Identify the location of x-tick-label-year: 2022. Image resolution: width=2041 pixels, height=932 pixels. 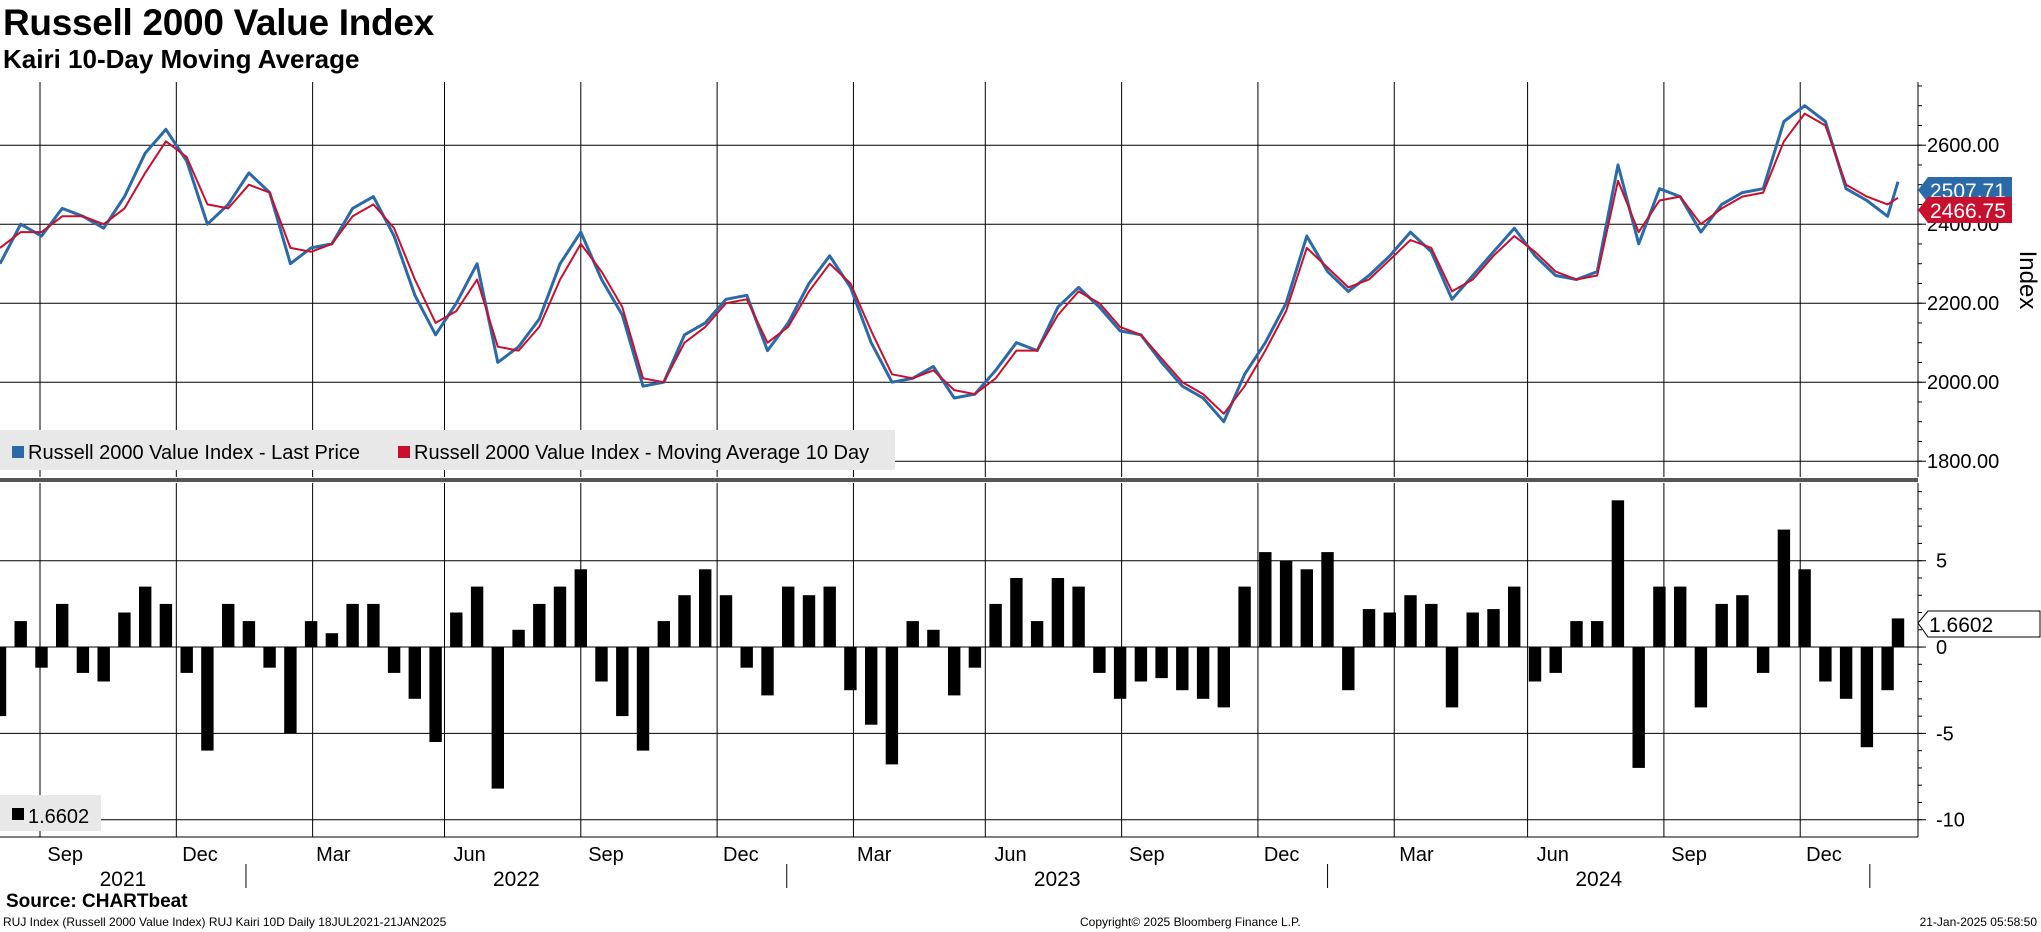
(516, 879).